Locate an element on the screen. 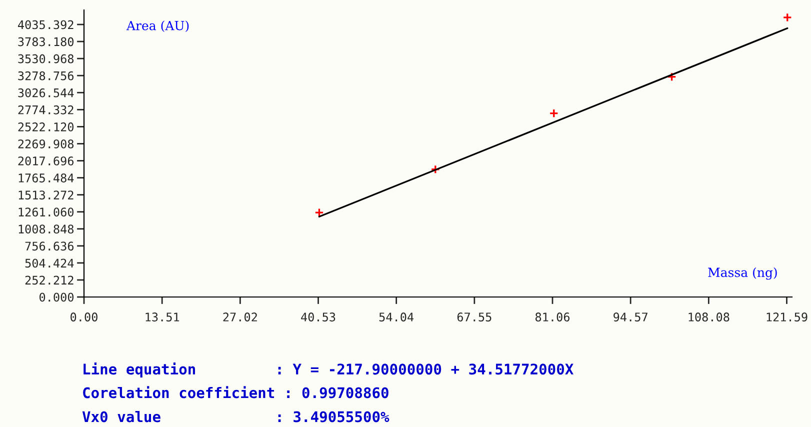 The image size is (811, 427). text: Line equation : Y = -217.90000000 + 34.51772000X is located at coordinates (329, 370).